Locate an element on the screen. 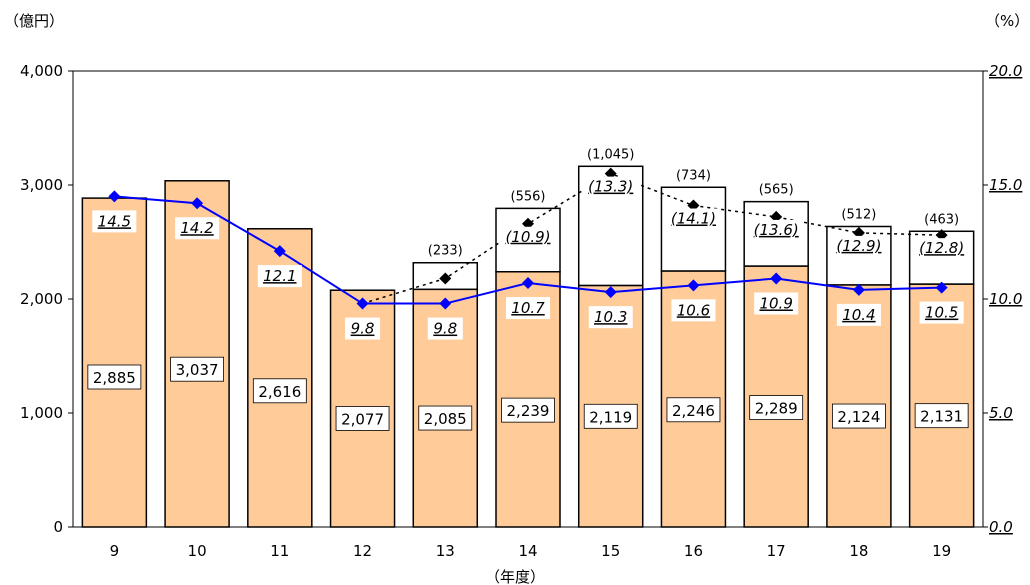 Image resolution: width=1030 pixels, height=585 pixels. dotted-label: (10.9) is located at coordinates (527, 237).